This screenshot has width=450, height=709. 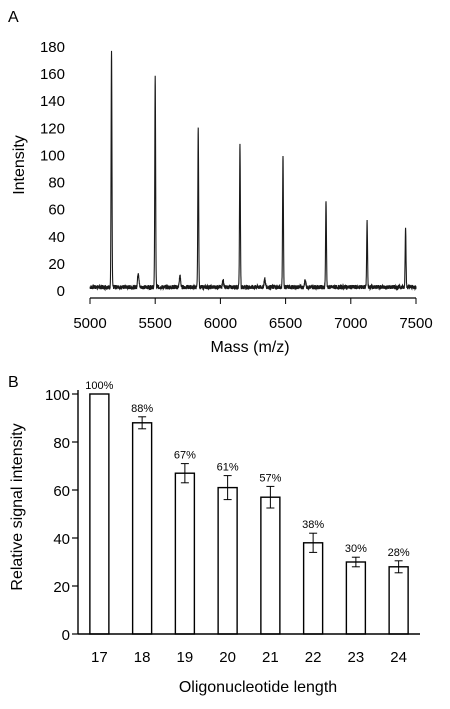 What do you see at coordinates (89, 323) in the screenshot?
I see `panel-a-x-tick-label: 5000` at bounding box center [89, 323].